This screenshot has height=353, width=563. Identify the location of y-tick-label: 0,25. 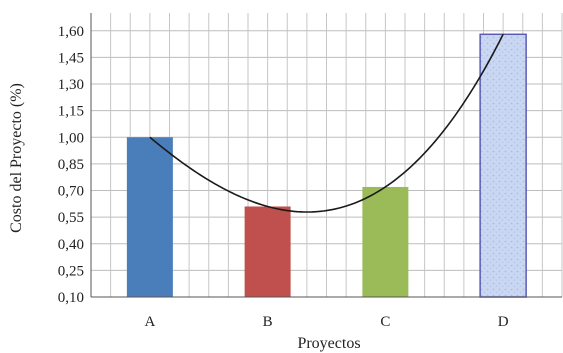
(71, 271).